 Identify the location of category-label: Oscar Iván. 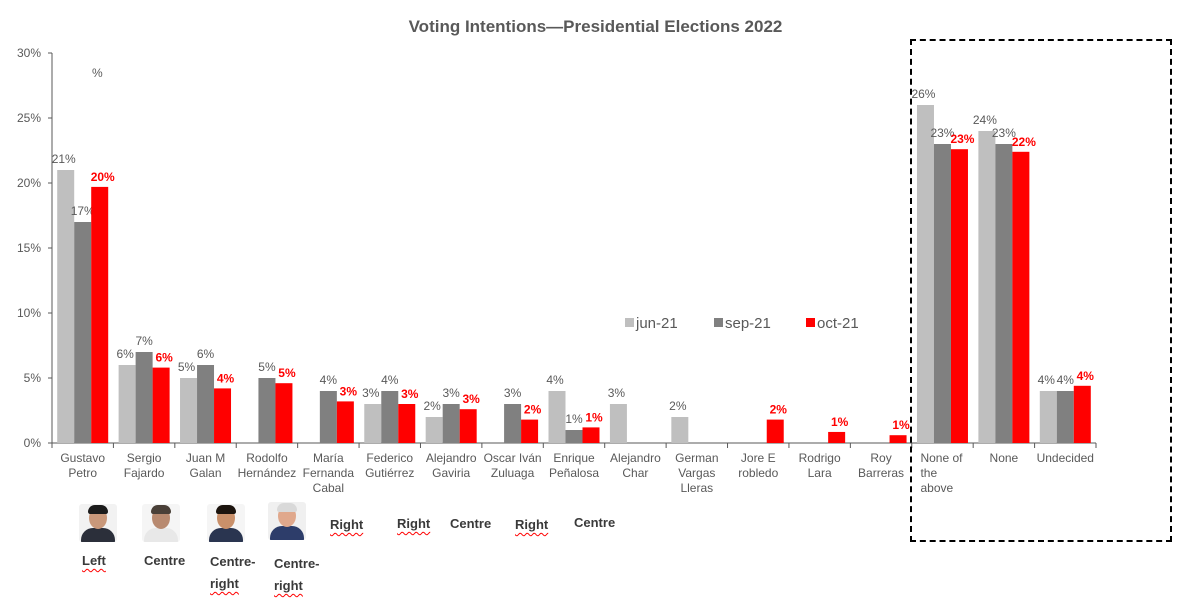
(513, 458).